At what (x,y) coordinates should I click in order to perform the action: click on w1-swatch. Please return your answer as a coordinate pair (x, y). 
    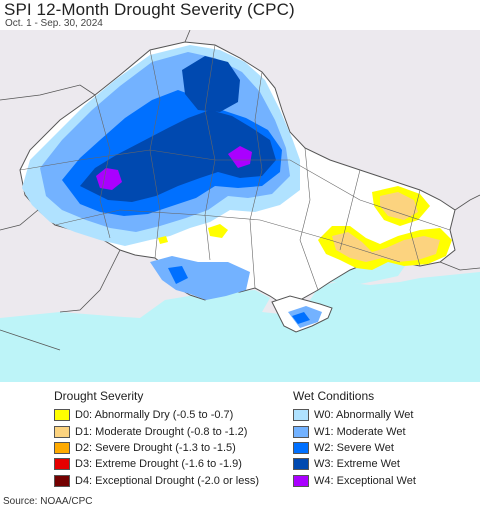
    Looking at the image, I should click on (301, 431).